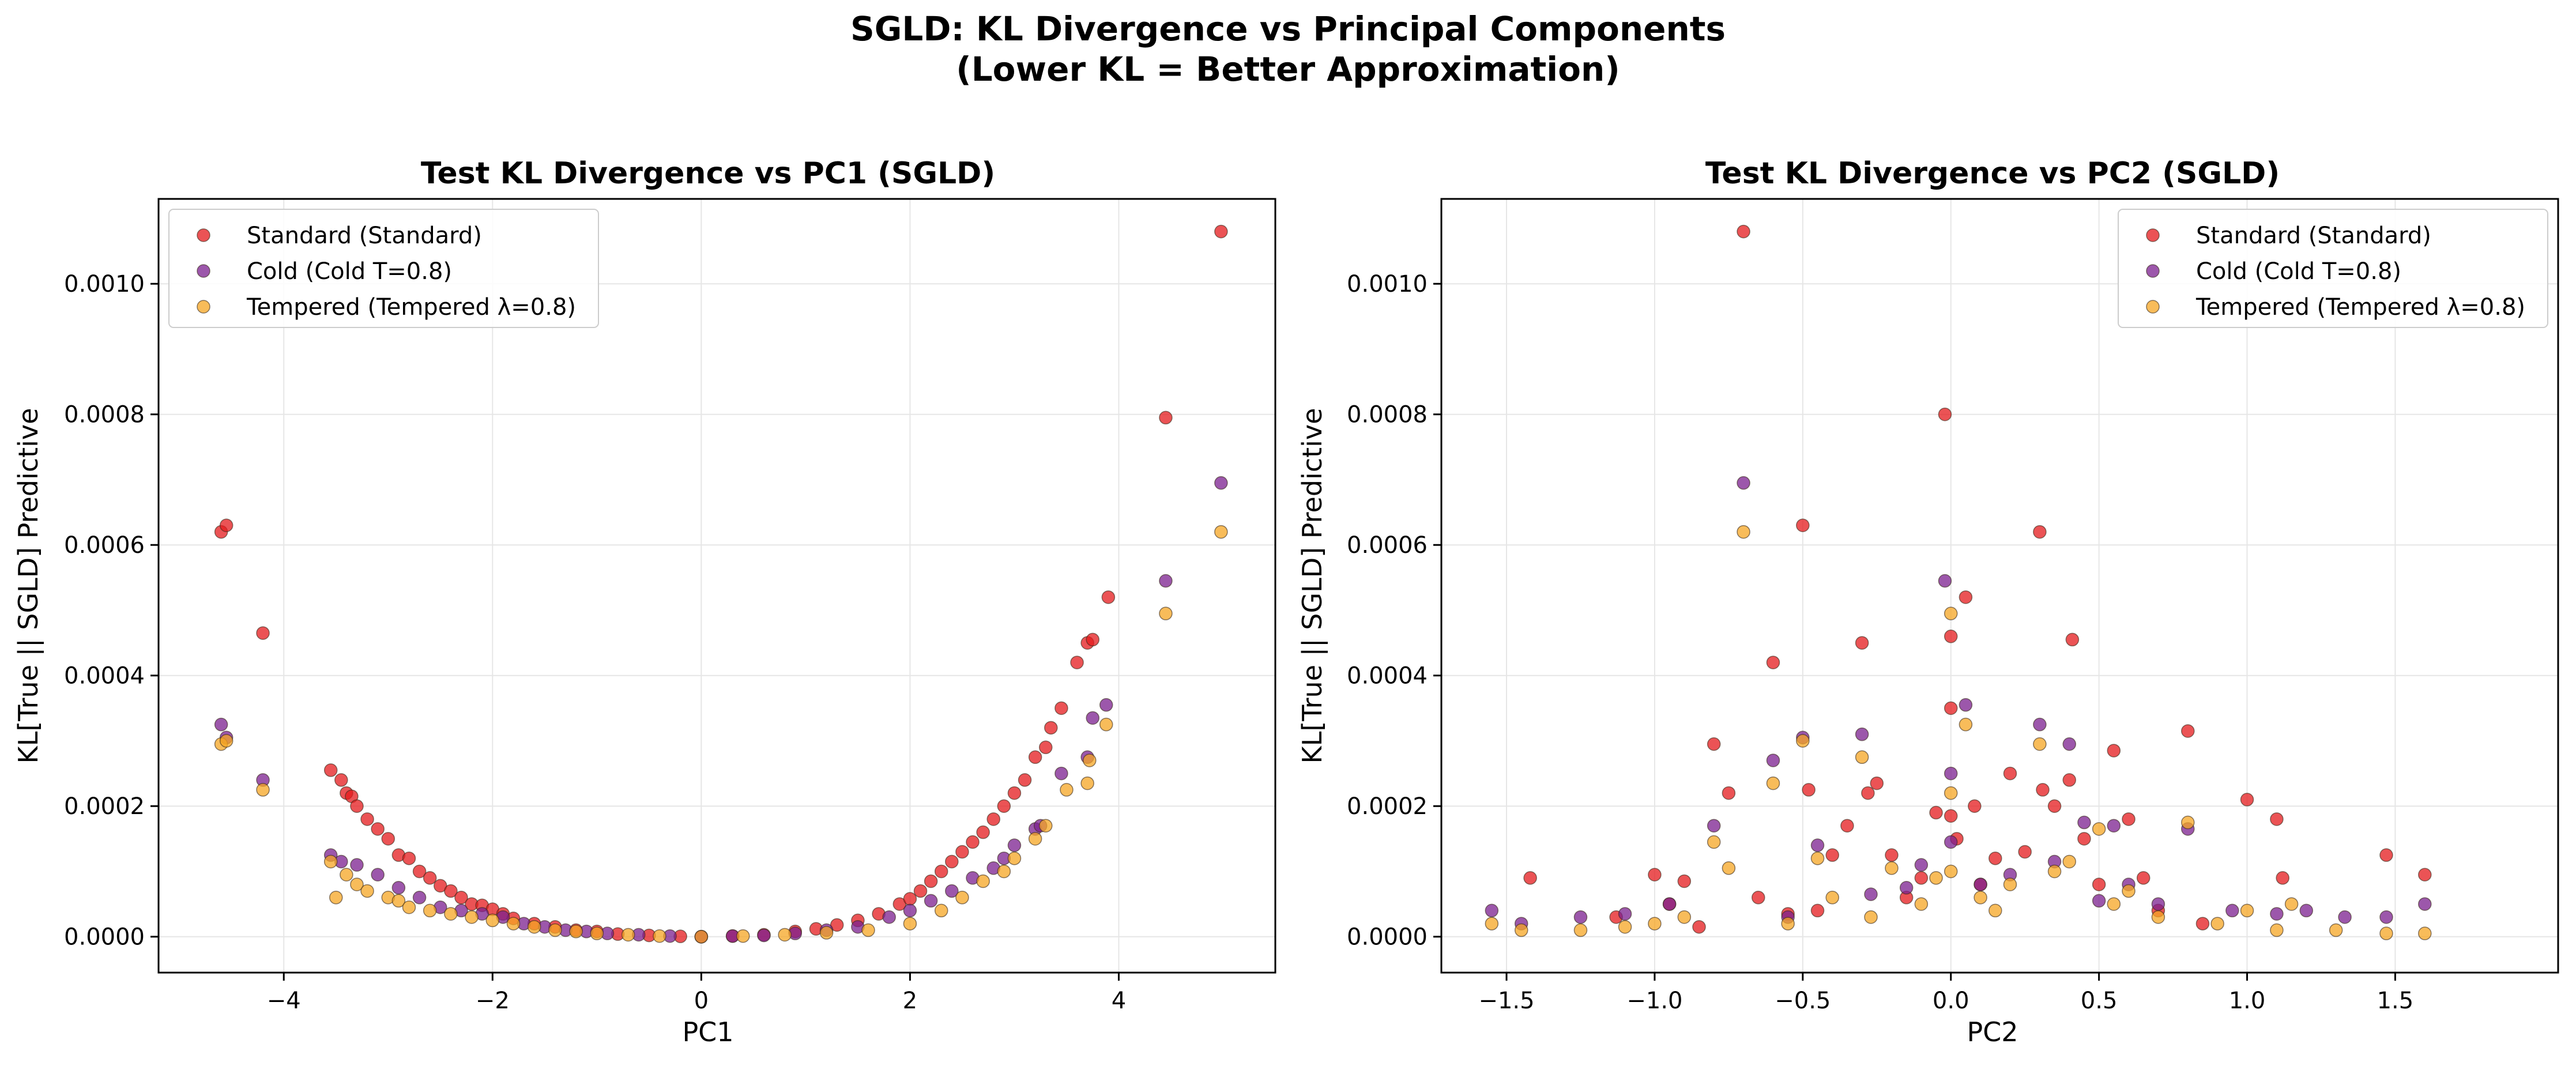  What do you see at coordinates (493, 1001) in the screenshot?
I see `x-tick-label: −2` at bounding box center [493, 1001].